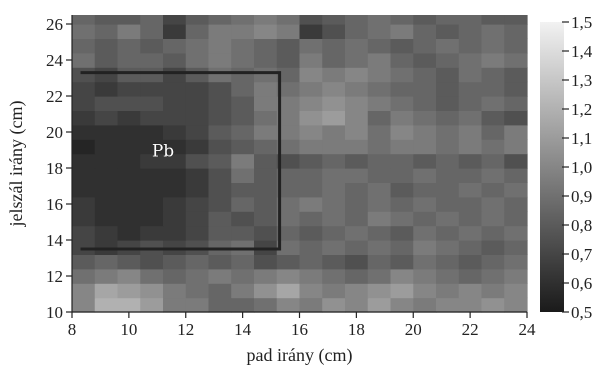  What do you see at coordinates (54, 312) in the screenshot?
I see `y-tick-label: 10` at bounding box center [54, 312].